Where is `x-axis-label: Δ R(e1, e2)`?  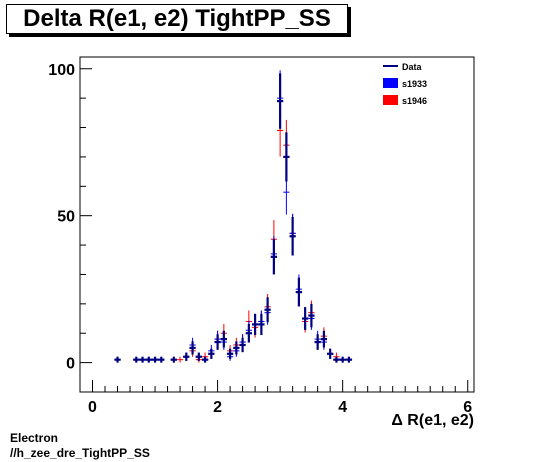 x-axis-label: Δ R(e1, e2) is located at coordinates (432, 420).